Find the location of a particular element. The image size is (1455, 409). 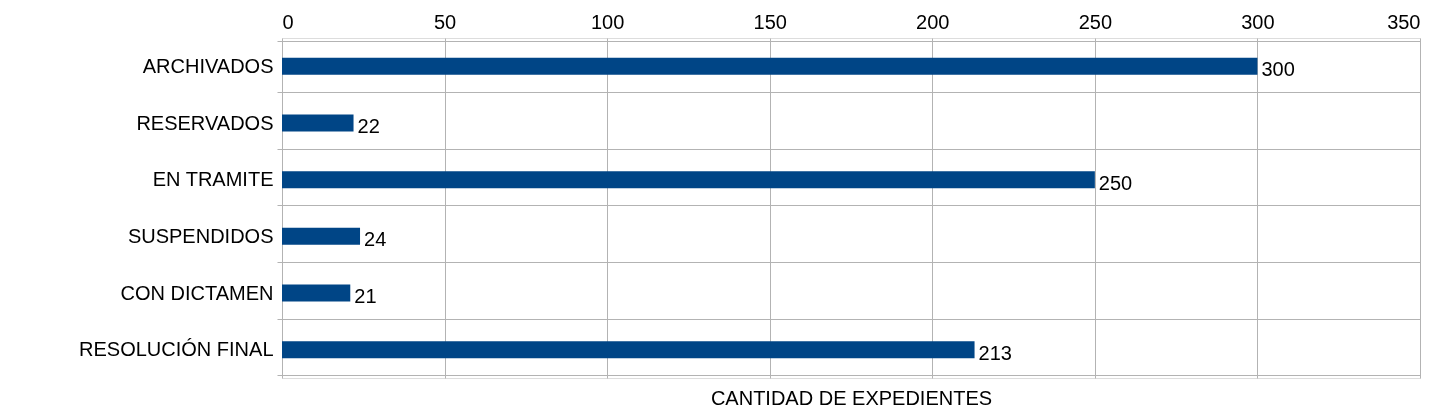

y-tick-label: RESOLUCIÓN FINAL is located at coordinates (176, 349).